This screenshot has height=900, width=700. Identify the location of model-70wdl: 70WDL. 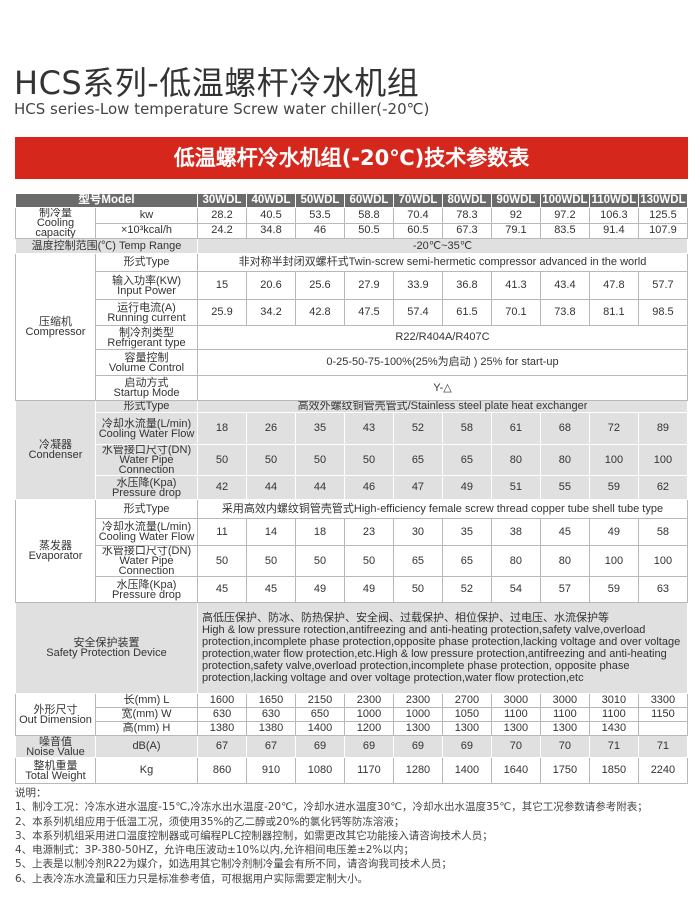
(417, 200).